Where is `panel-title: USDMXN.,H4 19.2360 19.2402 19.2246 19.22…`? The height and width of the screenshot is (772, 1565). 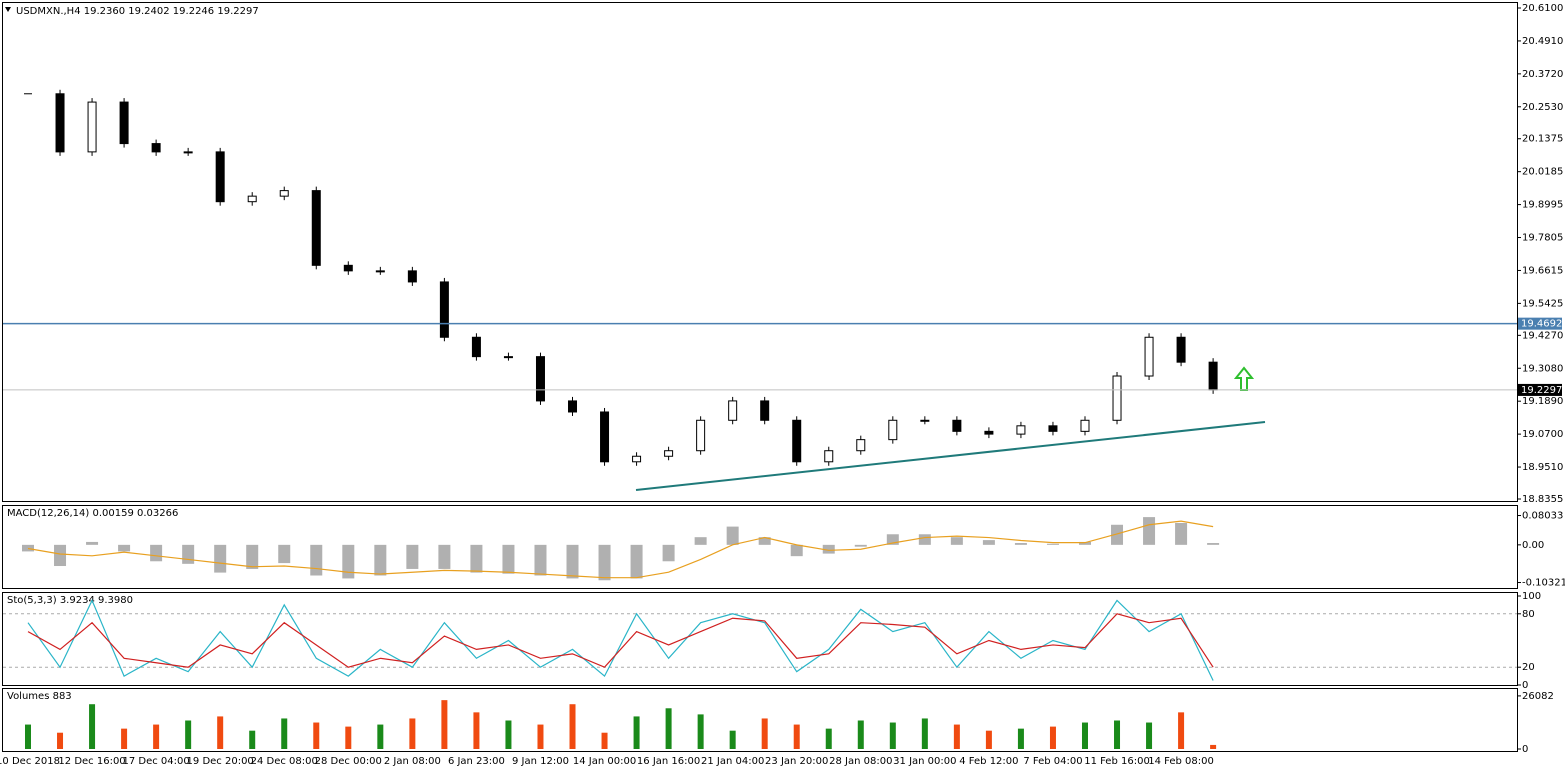
panel-title: USDMXN.,H4 19.2360 19.2402 19.2246 19.22… is located at coordinates (137, 11).